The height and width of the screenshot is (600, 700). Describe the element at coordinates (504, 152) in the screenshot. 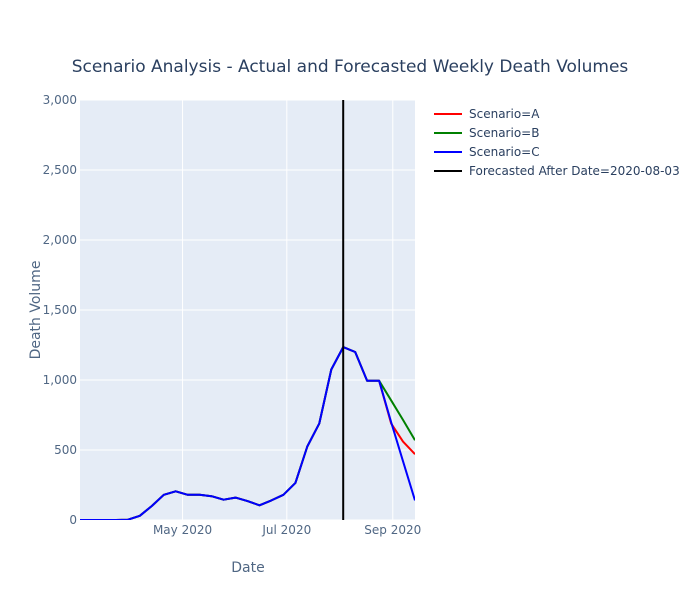

I see `legend-item-label: Scenario=C` at that location.